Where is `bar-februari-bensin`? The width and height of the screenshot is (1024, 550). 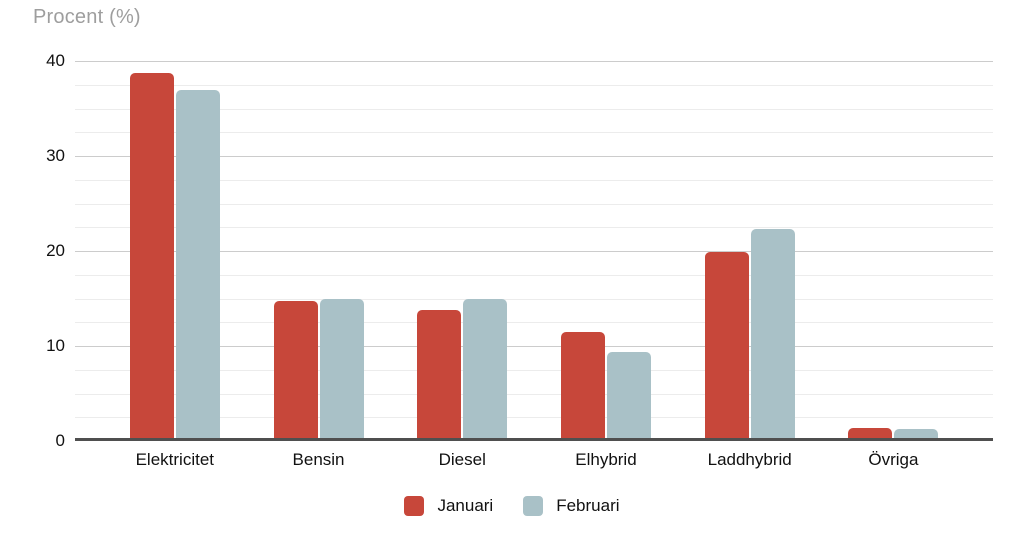 bar-februari-bensin is located at coordinates (341, 370).